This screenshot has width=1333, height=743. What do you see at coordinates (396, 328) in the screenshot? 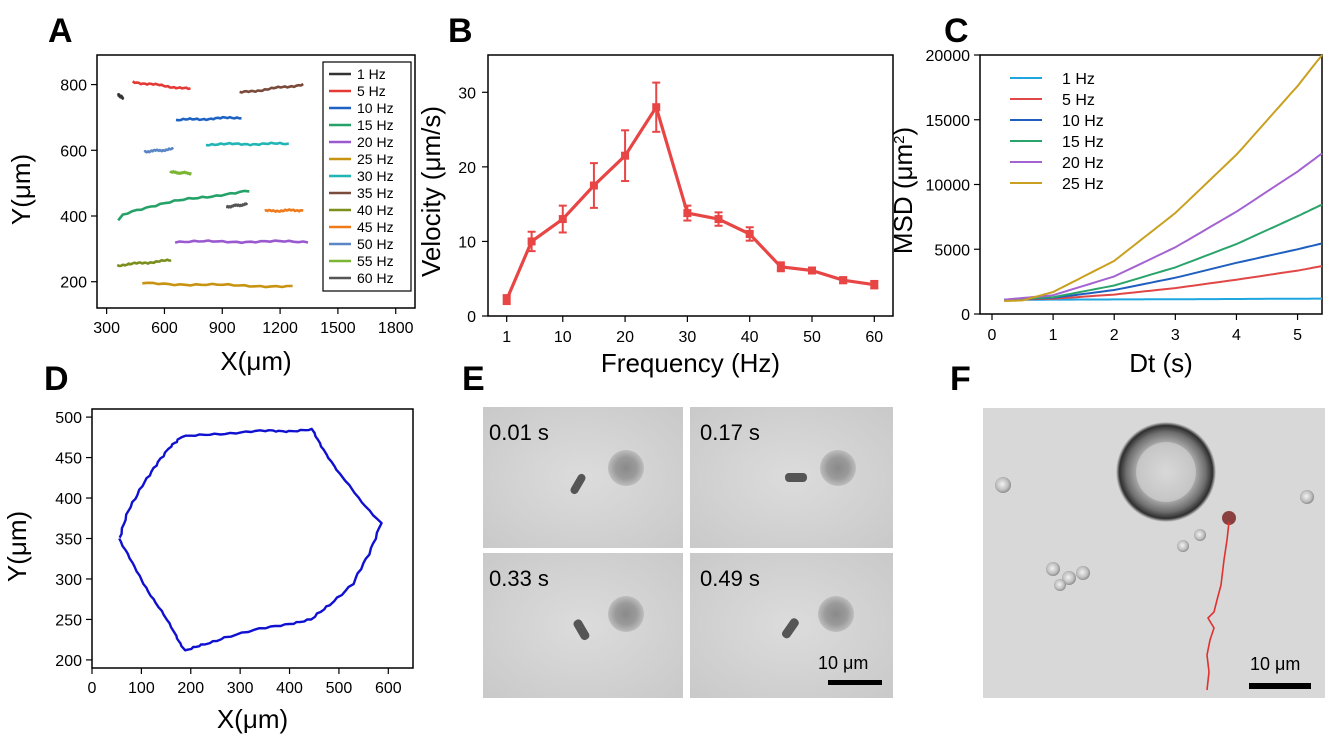
I see `x-tick-label-a: 1800` at bounding box center [396, 328].